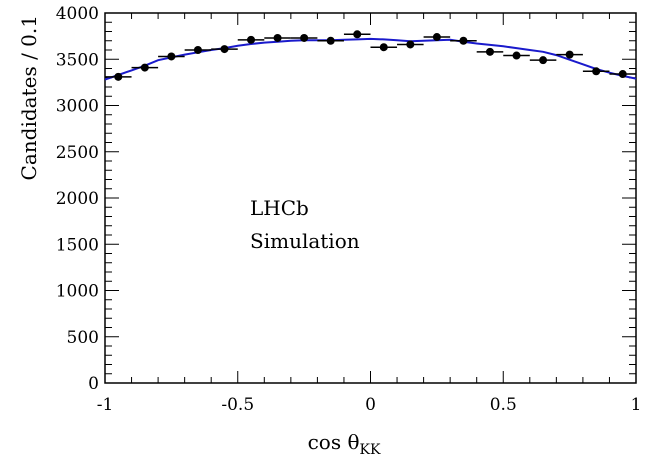 This screenshot has height=462, width=667. I want to click on x-tick-label: 0.5, so click(503, 405).